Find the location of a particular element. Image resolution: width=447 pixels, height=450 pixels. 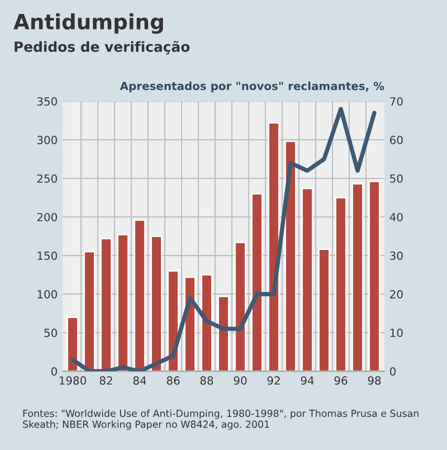

y2-tick-label: 0 is located at coordinates (393, 371).